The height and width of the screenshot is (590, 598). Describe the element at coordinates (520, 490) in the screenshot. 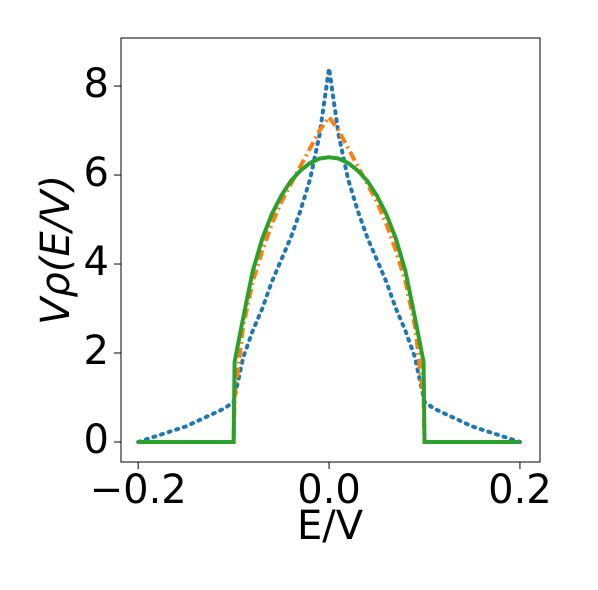

I see `x-tick-label: 0.2` at that location.